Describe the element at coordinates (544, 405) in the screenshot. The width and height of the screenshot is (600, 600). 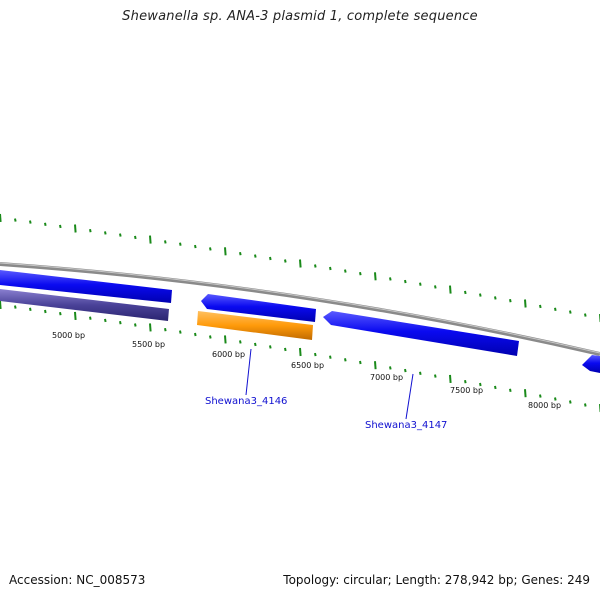
I see `ruler-label-8000: 8000 bp` at that location.